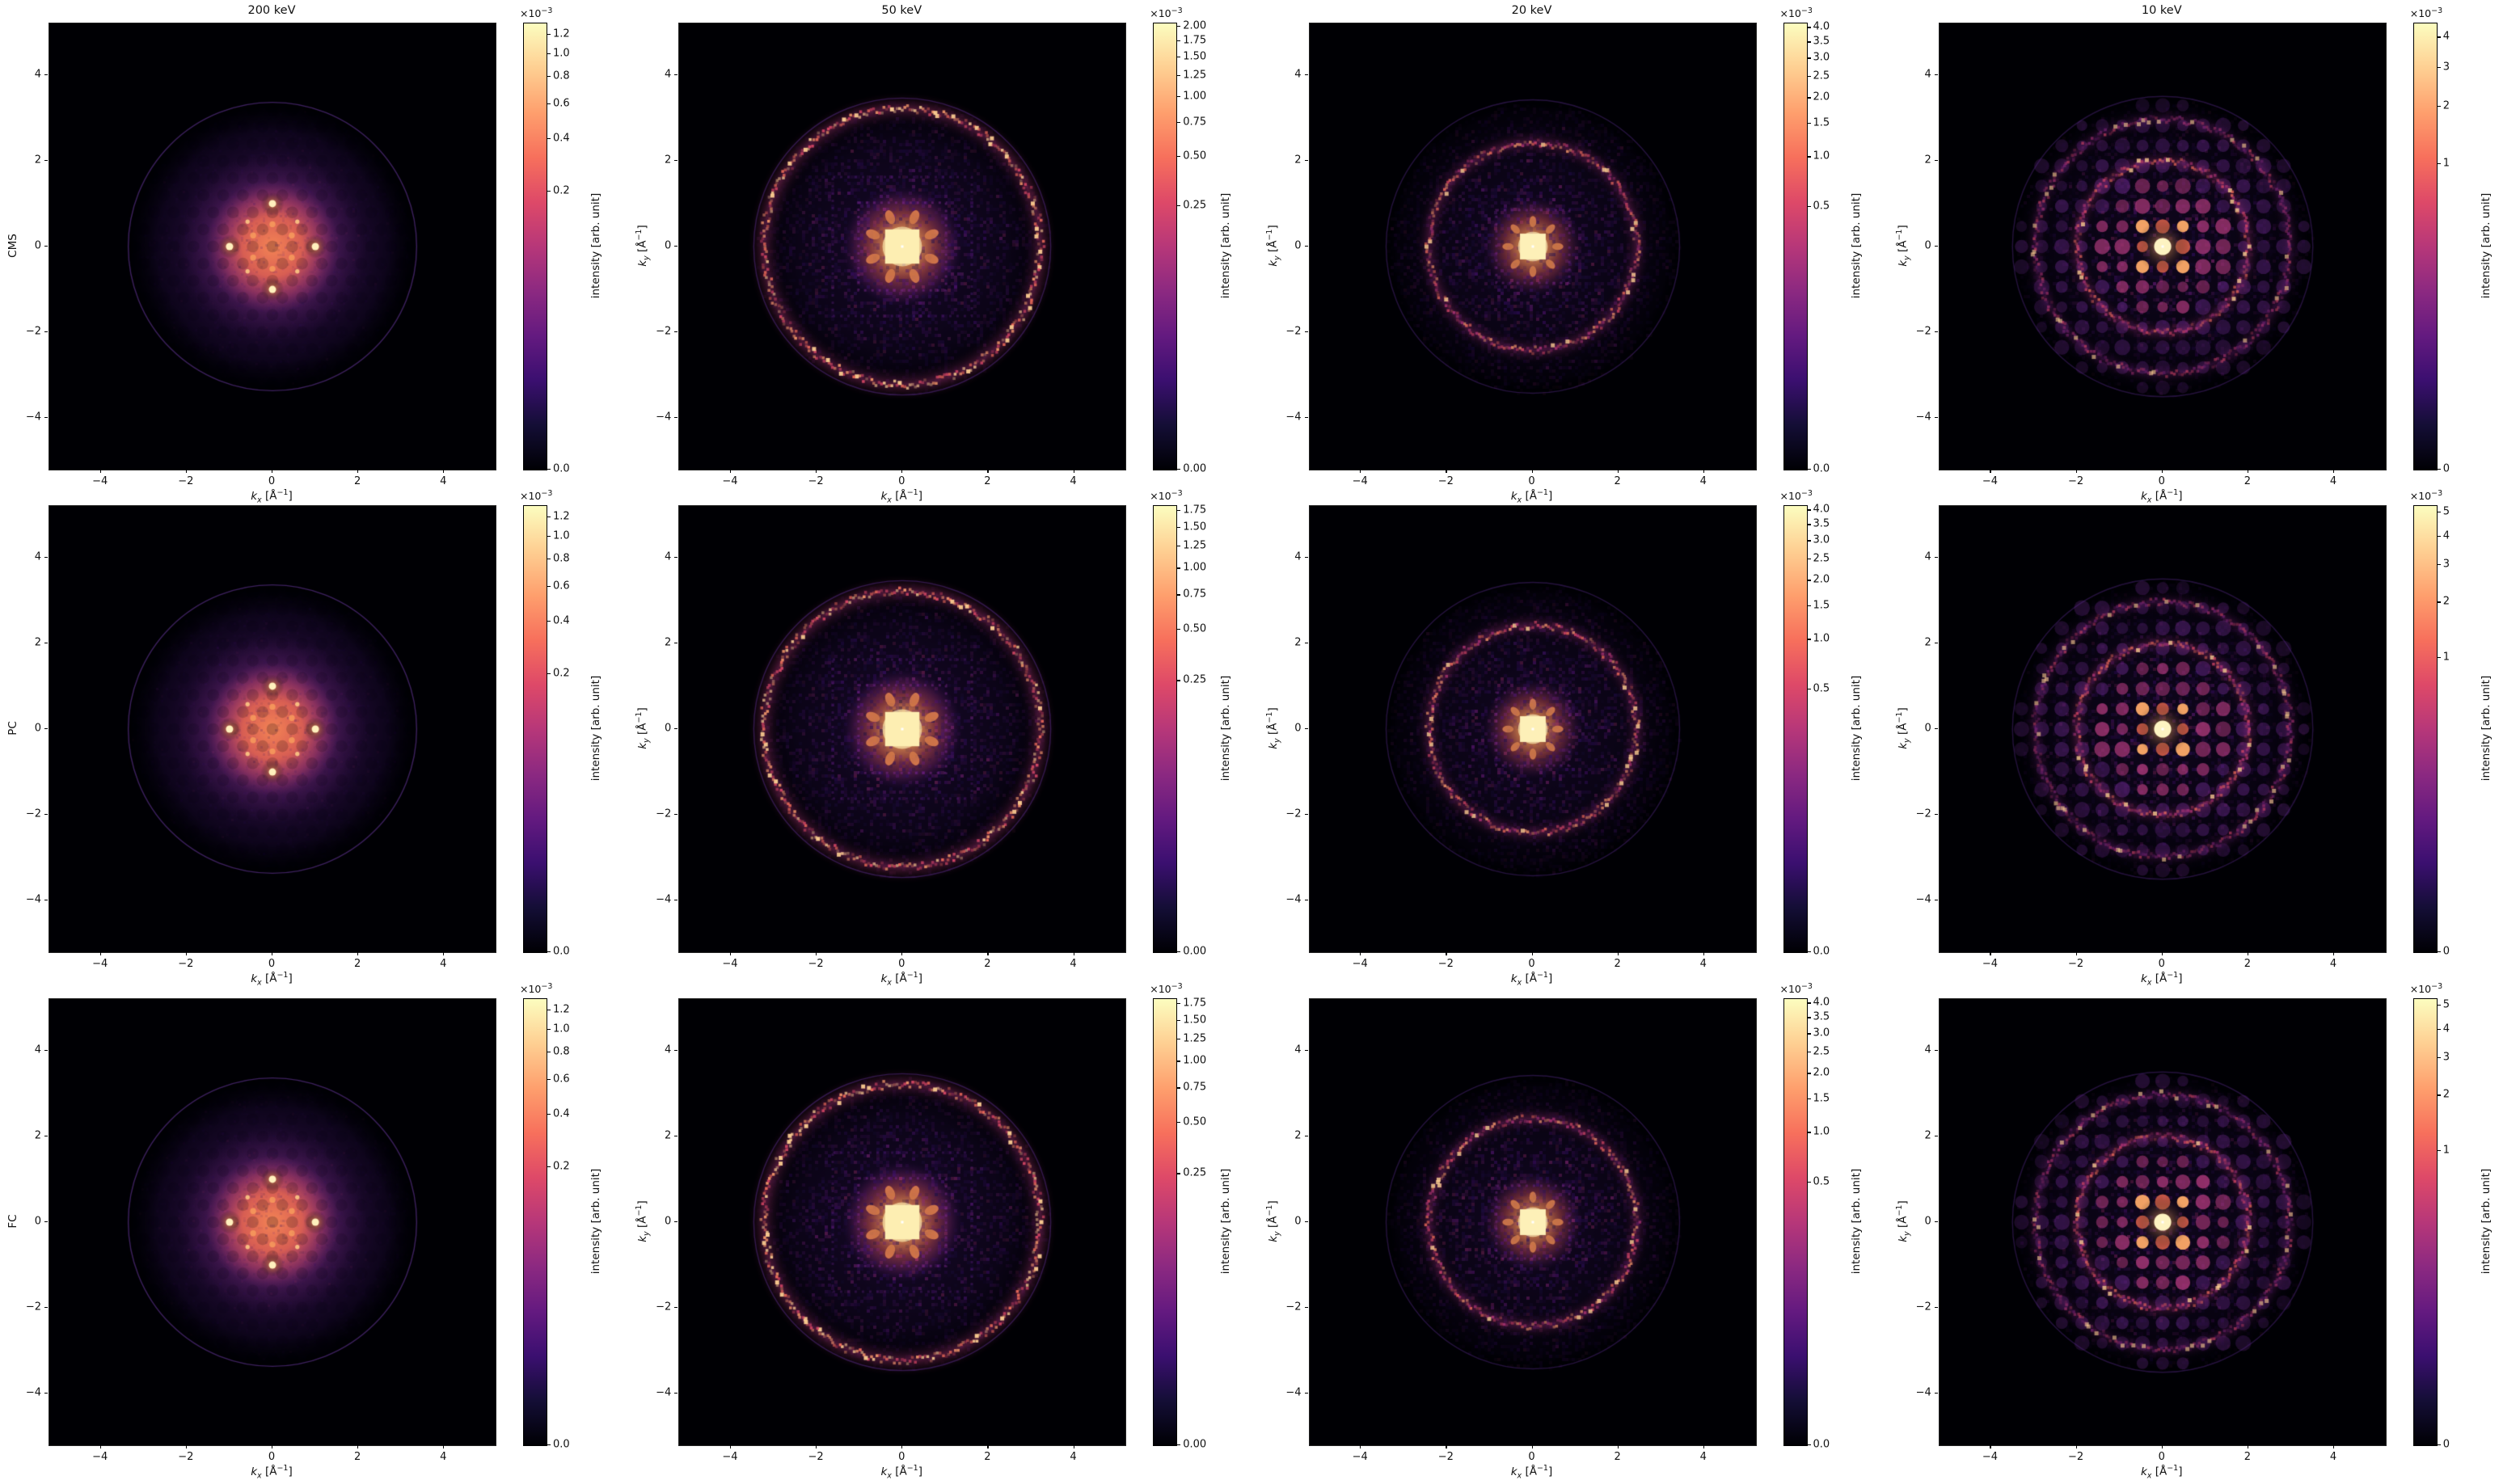 The height and width of the screenshot is (1480, 2520). What do you see at coordinates (1195, 41) in the screenshot?
I see `colorbar-tick-label: 1.75` at bounding box center [1195, 41].